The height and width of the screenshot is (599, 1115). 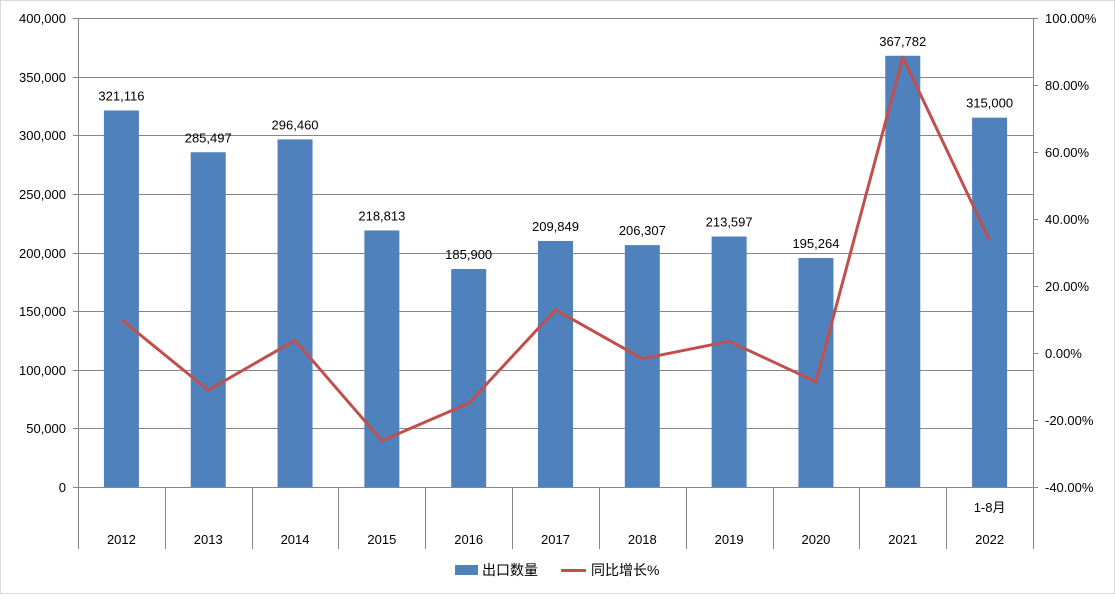 What do you see at coordinates (121, 95) in the screenshot?
I see `data-label: 321,116` at bounding box center [121, 95].